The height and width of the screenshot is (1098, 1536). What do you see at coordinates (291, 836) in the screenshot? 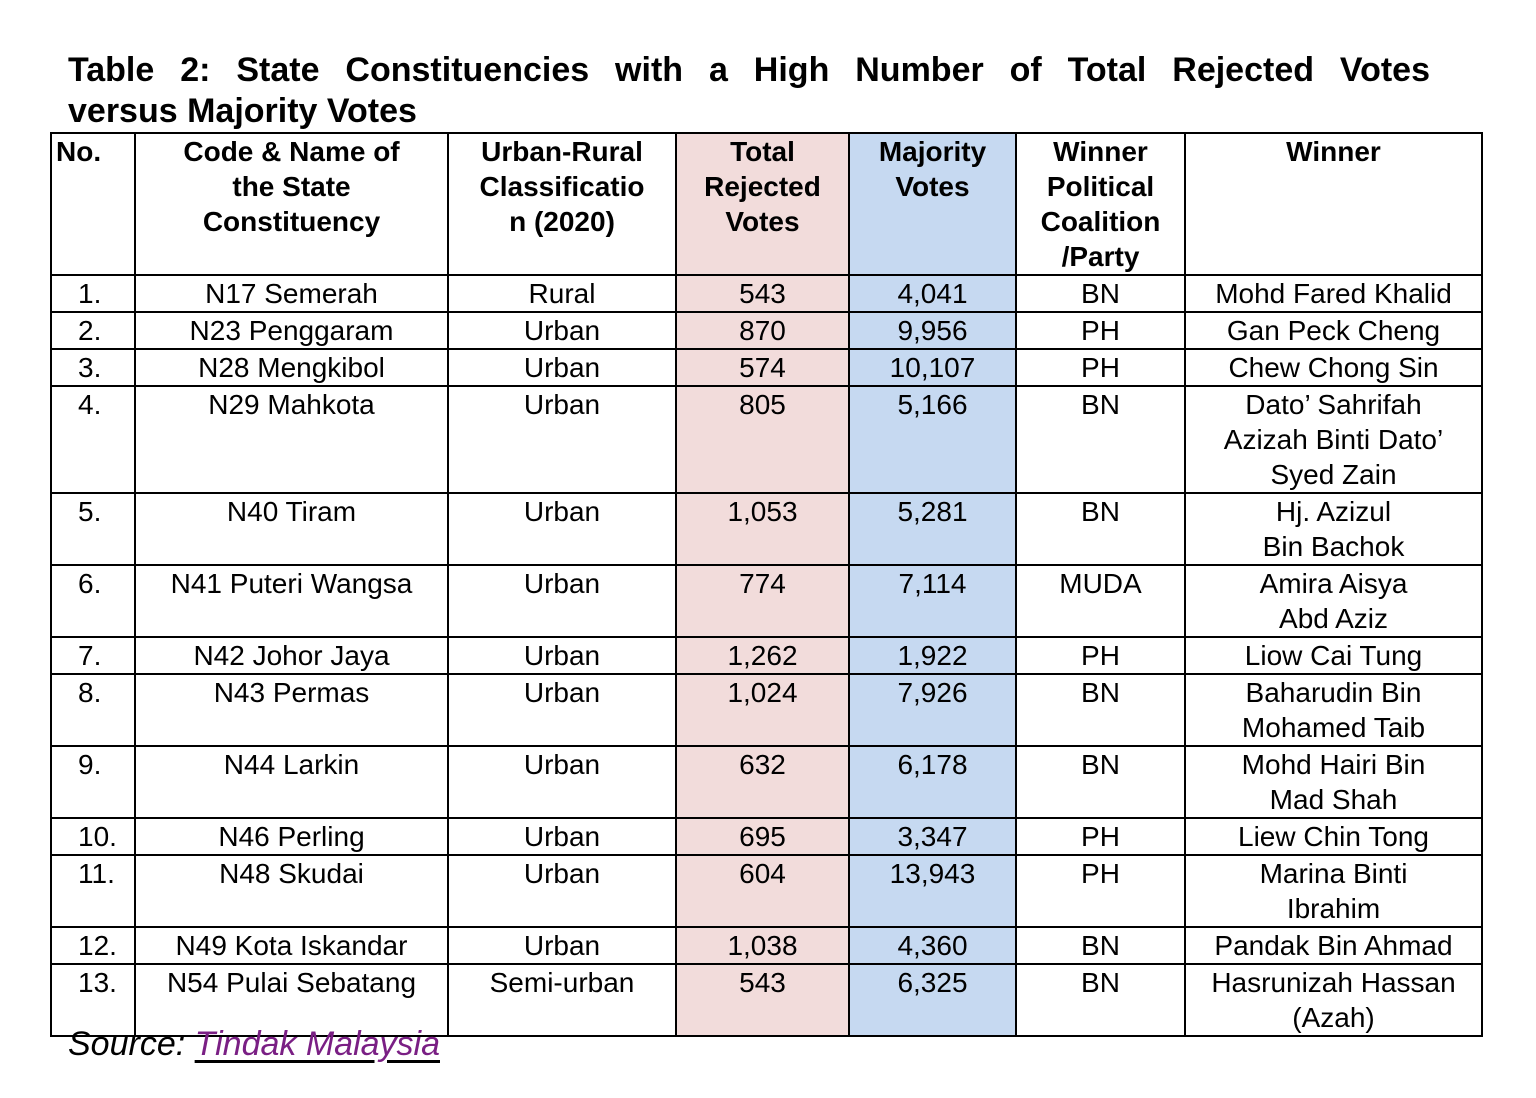
I see `cell-constituency: N46 Perling` at bounding box center [291, 836].